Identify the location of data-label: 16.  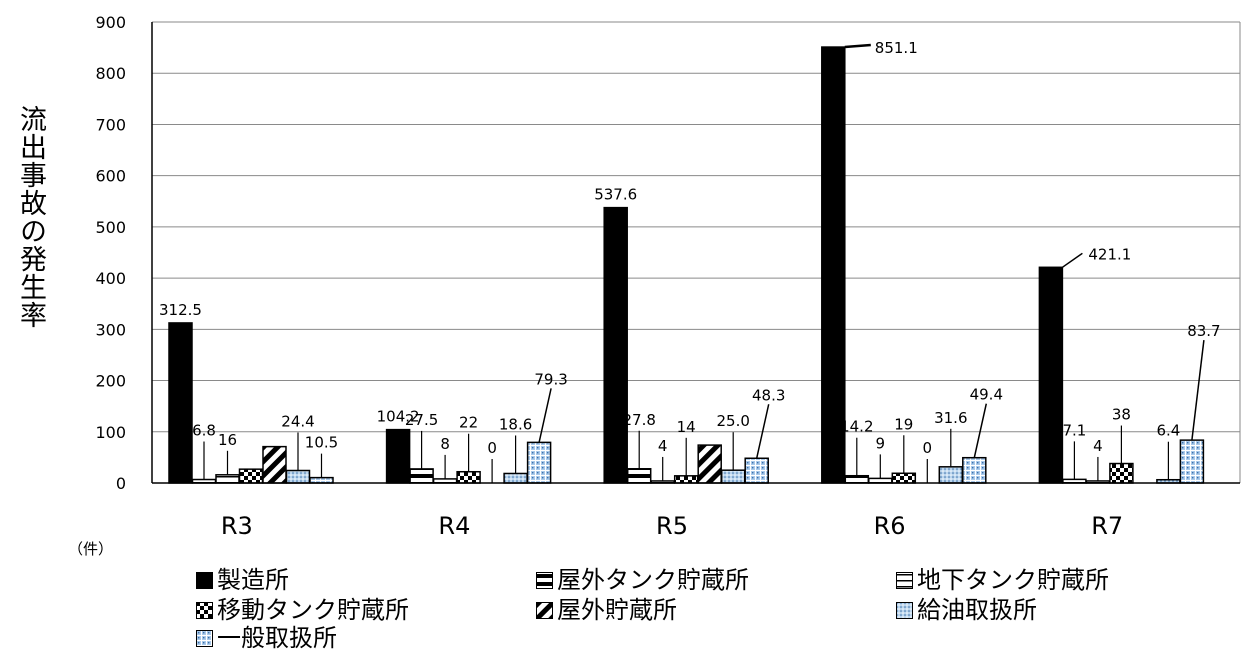
(227, 440).